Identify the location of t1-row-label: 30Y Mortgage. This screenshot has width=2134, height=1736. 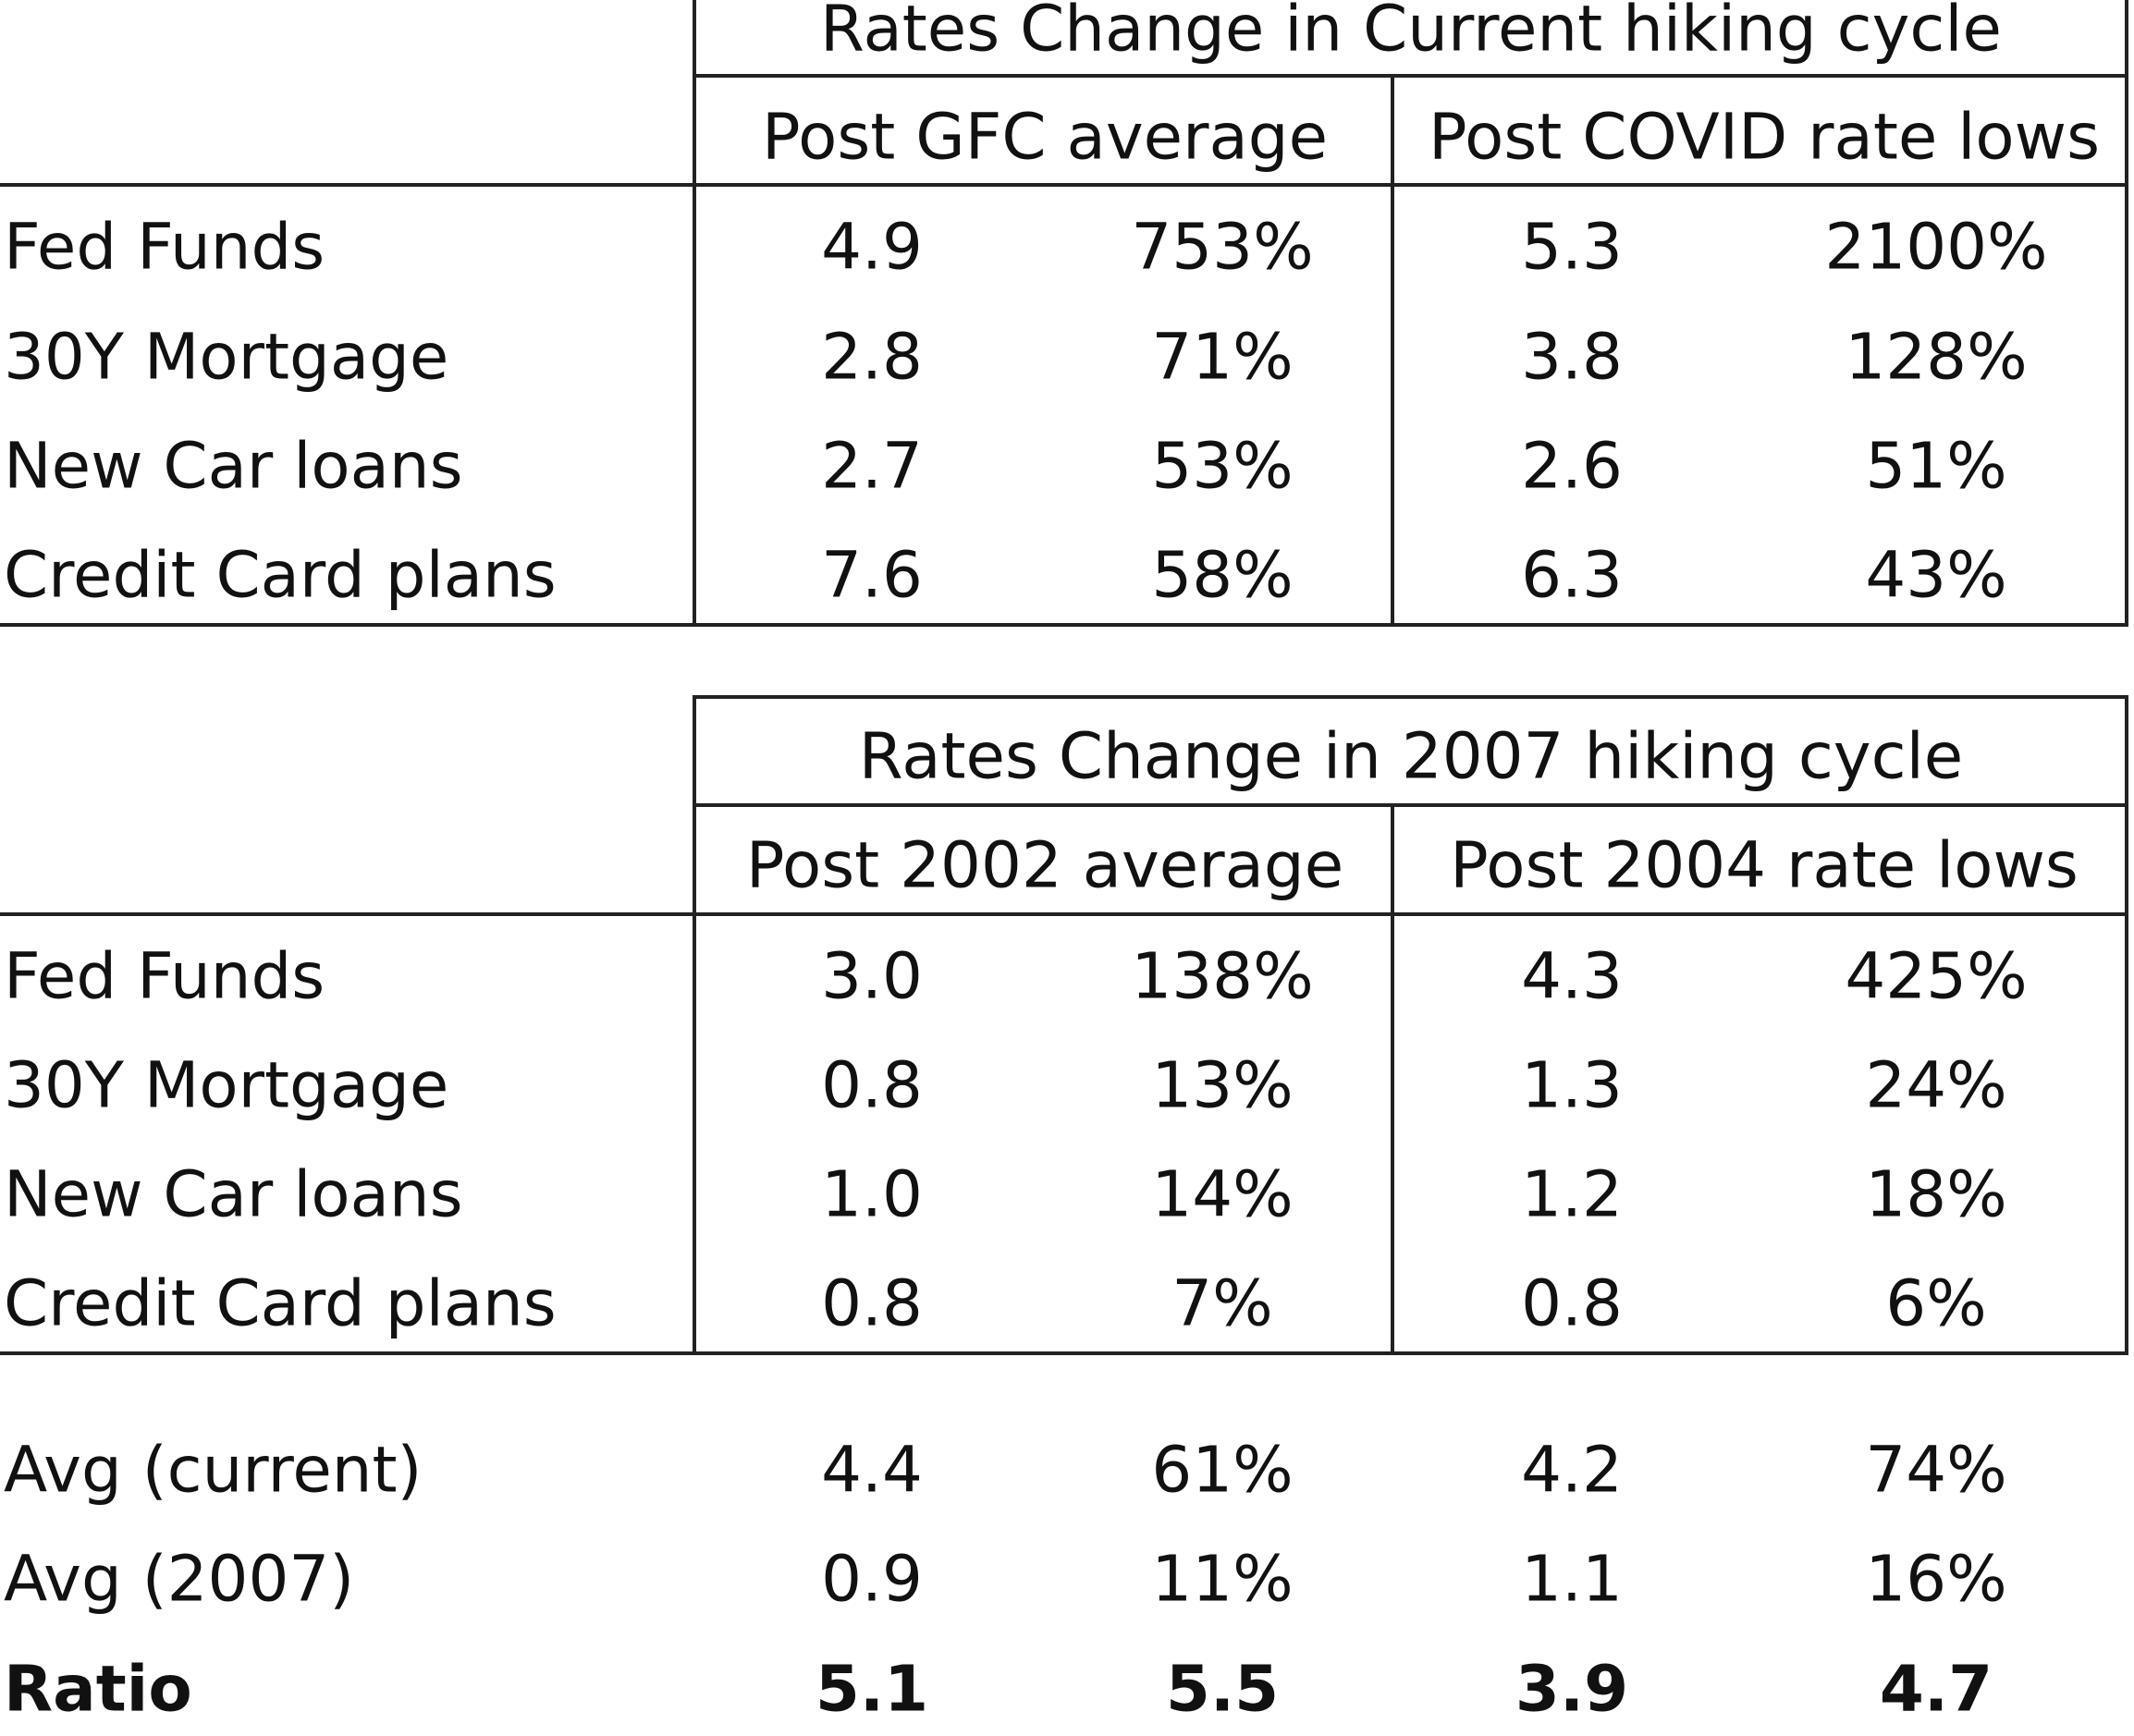
(226, 357).